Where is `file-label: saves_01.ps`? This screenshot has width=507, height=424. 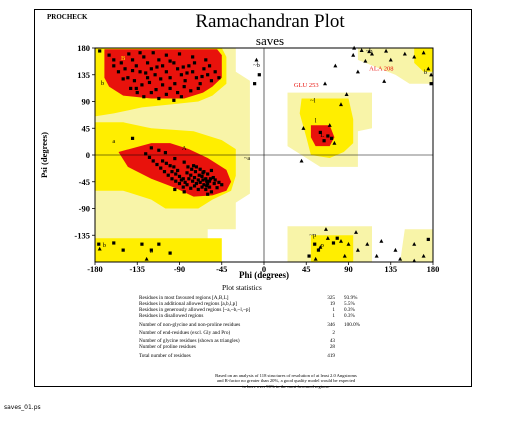 file-label: saves_01.ps is located at coordinates (22, 407).